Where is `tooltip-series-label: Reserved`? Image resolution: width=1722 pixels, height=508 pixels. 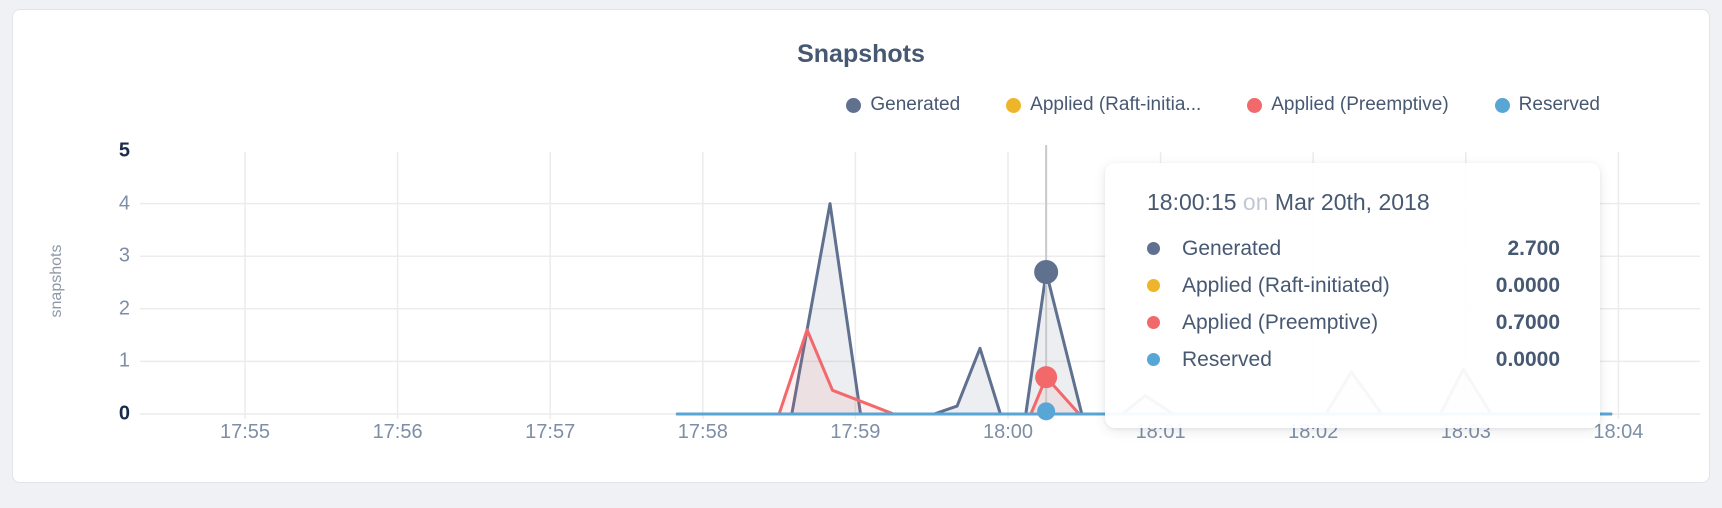
tooltip-series-label: Reserved is located at coordinates (1227, 359).